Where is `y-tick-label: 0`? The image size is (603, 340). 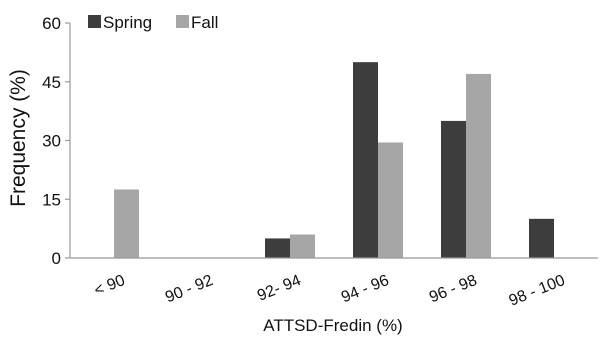
y-tick-label: 0 is located at coordinates (56, 258).